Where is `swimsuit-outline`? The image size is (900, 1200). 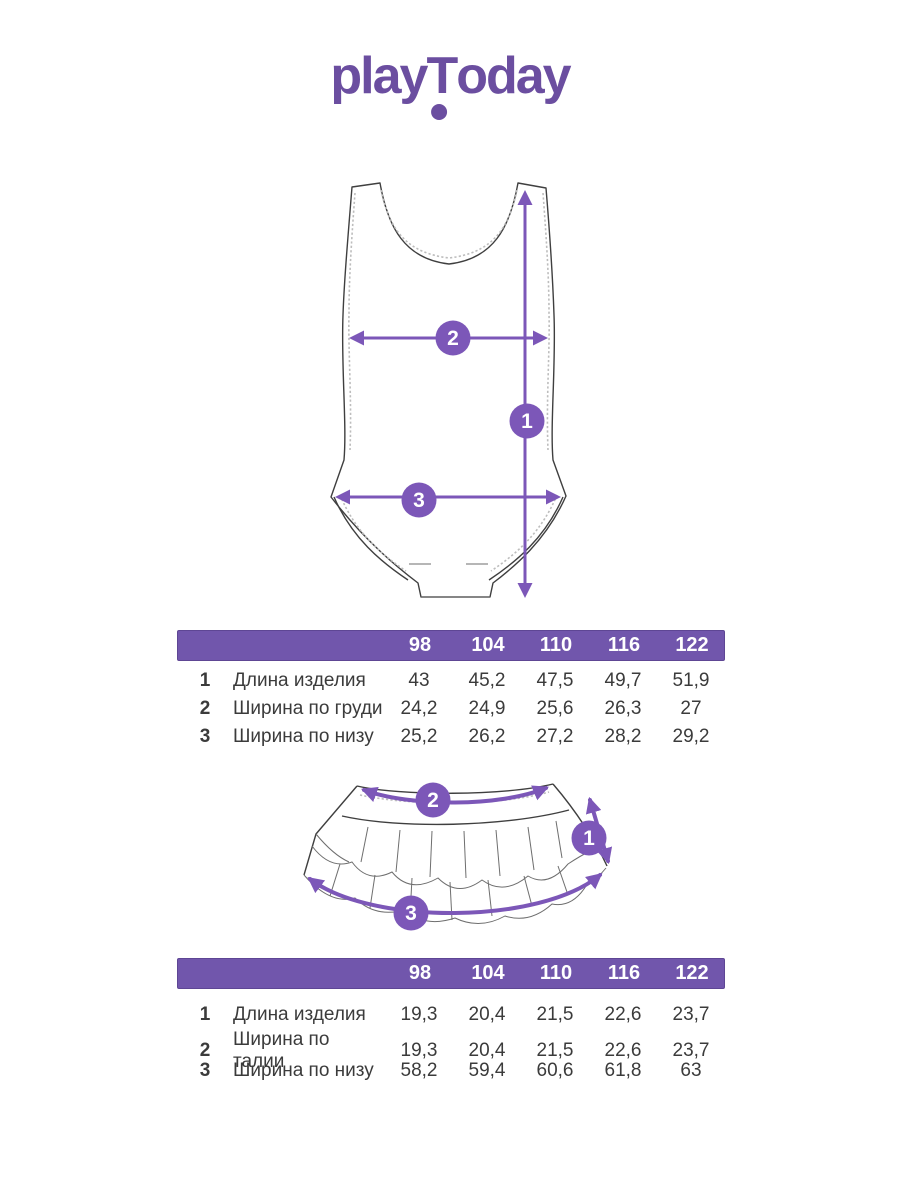 swimsuit-outline is located at coordinates (448, 390).